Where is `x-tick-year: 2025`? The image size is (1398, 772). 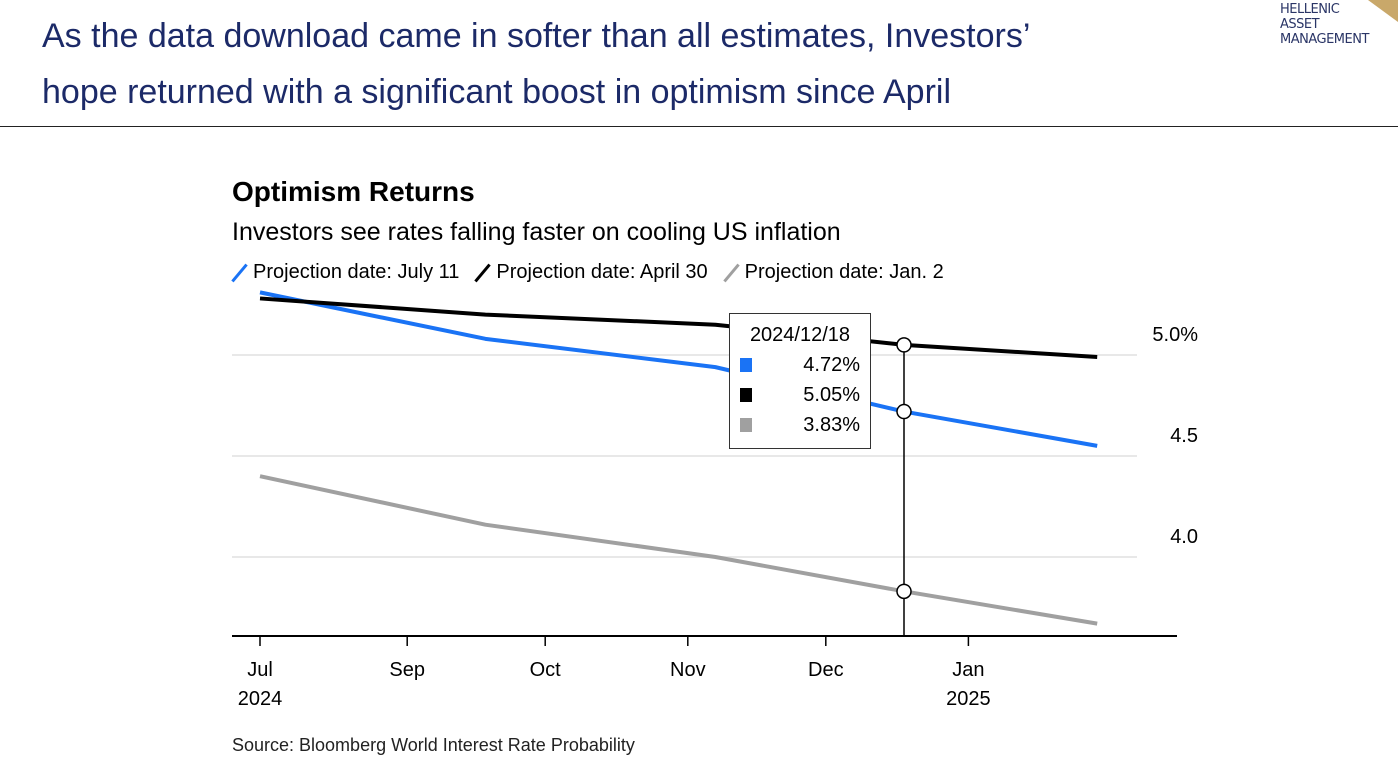 x-tick-year: 2025 is located at coordinates (968, 699).